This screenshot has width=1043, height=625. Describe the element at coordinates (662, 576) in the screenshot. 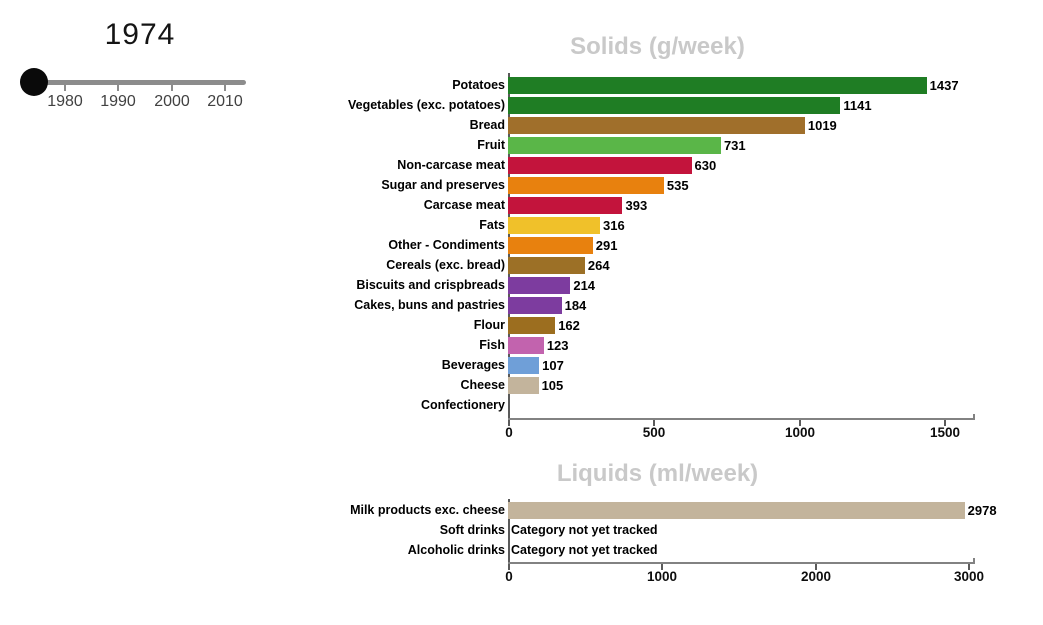

I see `liquids-x-tick-label: 1000` at that location.